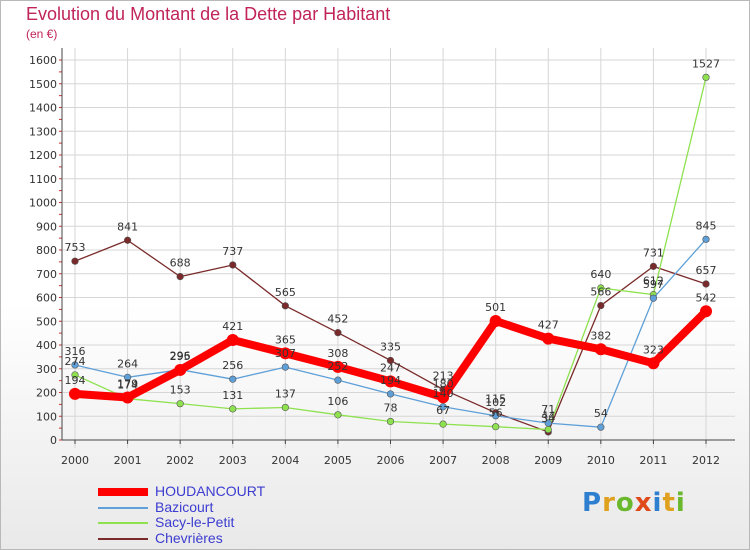 The height and width of the screenshot is (550, 750). I want to click on chart-subtitle: (en €), so click(42, 34).